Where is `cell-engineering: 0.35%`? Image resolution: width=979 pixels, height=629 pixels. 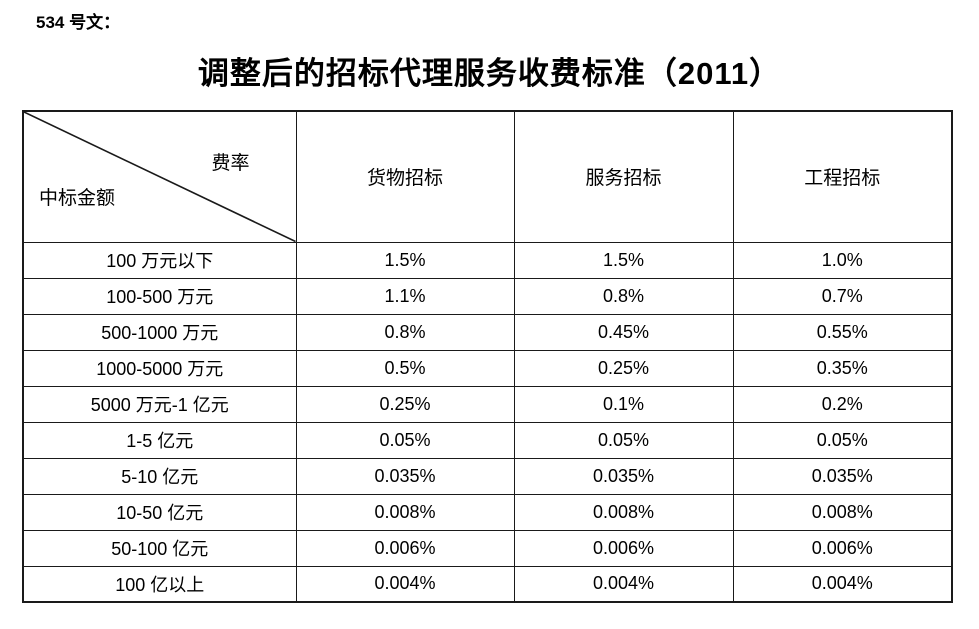 cell-engineering: 0.35% is located at coordinates (842, 368).